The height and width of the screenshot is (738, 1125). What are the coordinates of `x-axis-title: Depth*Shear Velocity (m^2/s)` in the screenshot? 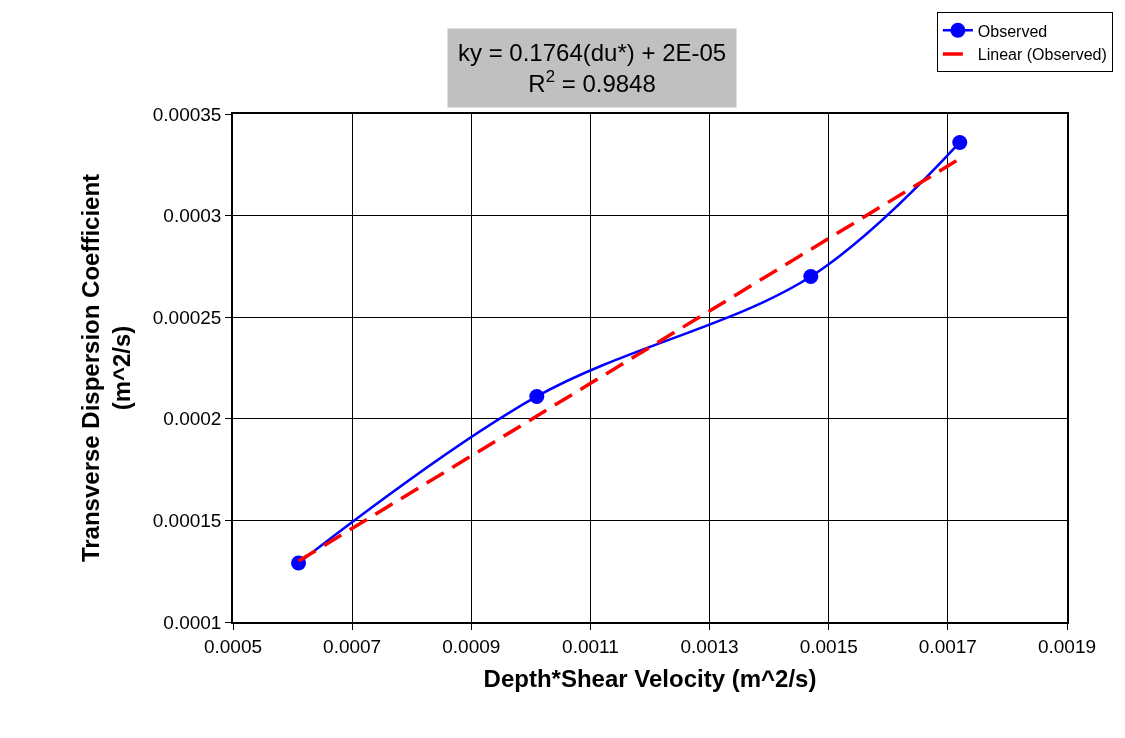 It's located at (650, 679).